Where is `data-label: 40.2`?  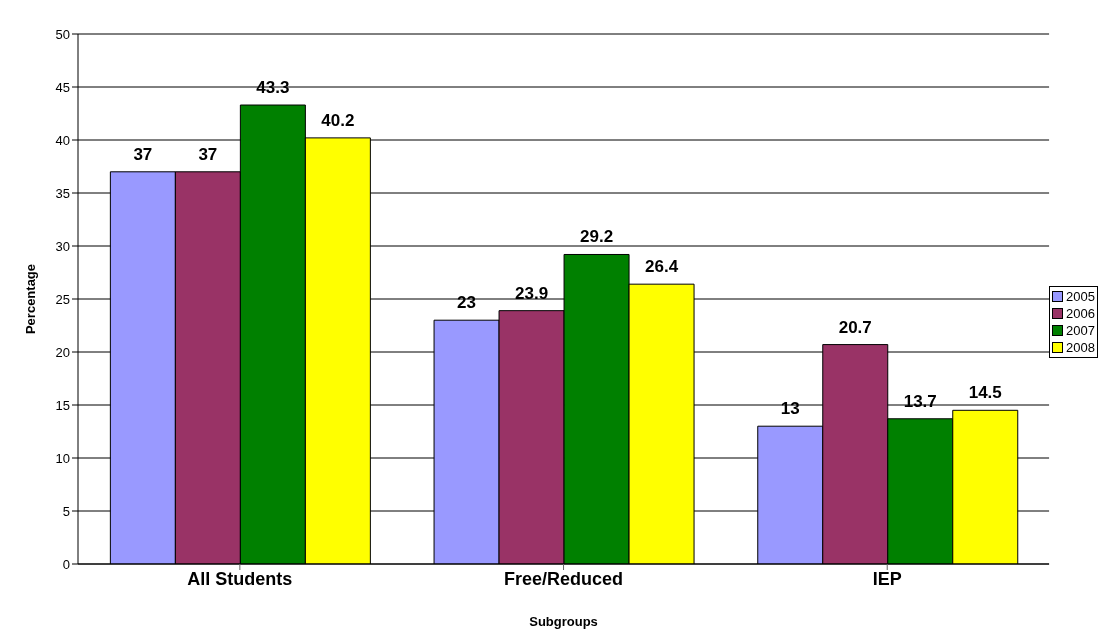 data-label: 40.2 is located at coordinates (338, 120).